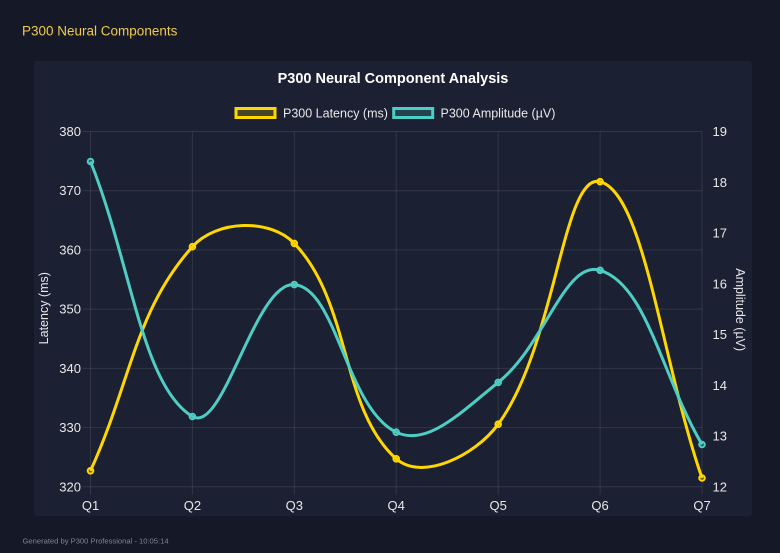  Describe the element at coordinates (396, 505) in the screenshot. I see `svg-text: Q4` at that location.